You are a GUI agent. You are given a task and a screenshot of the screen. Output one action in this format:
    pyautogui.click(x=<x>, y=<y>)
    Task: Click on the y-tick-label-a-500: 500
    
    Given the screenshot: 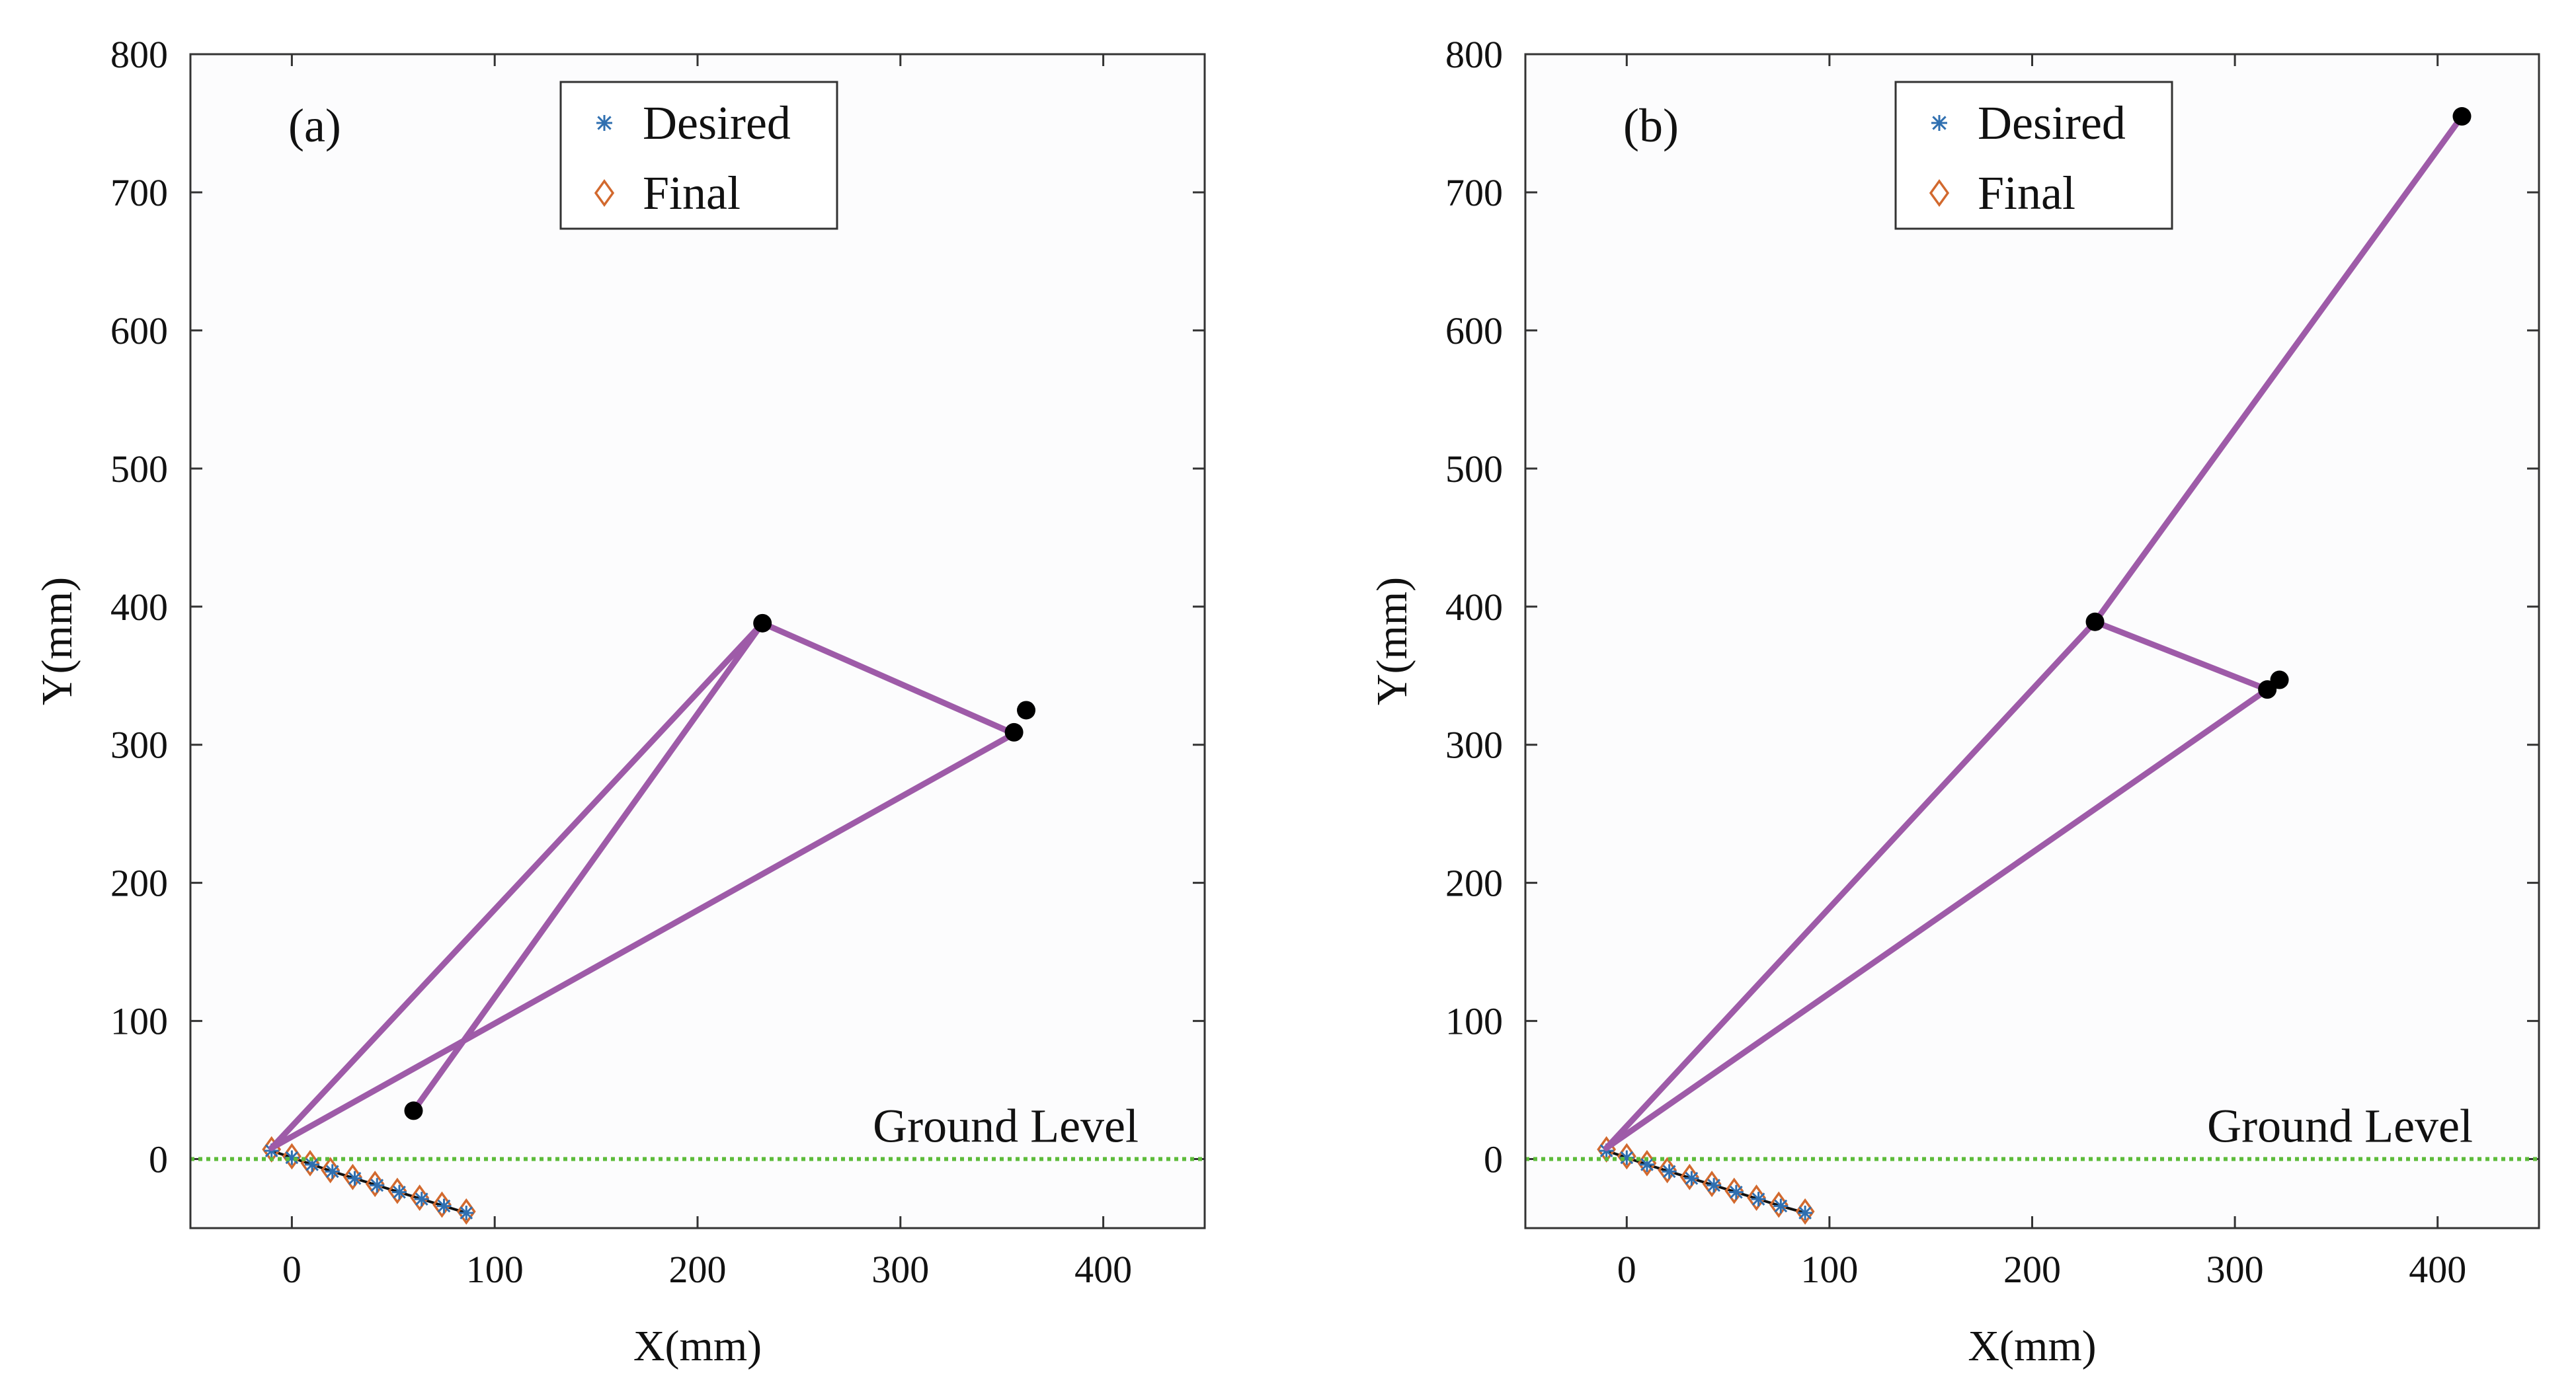 What is the action you would take?
    pyautogui.click(x=139, y=469)
    